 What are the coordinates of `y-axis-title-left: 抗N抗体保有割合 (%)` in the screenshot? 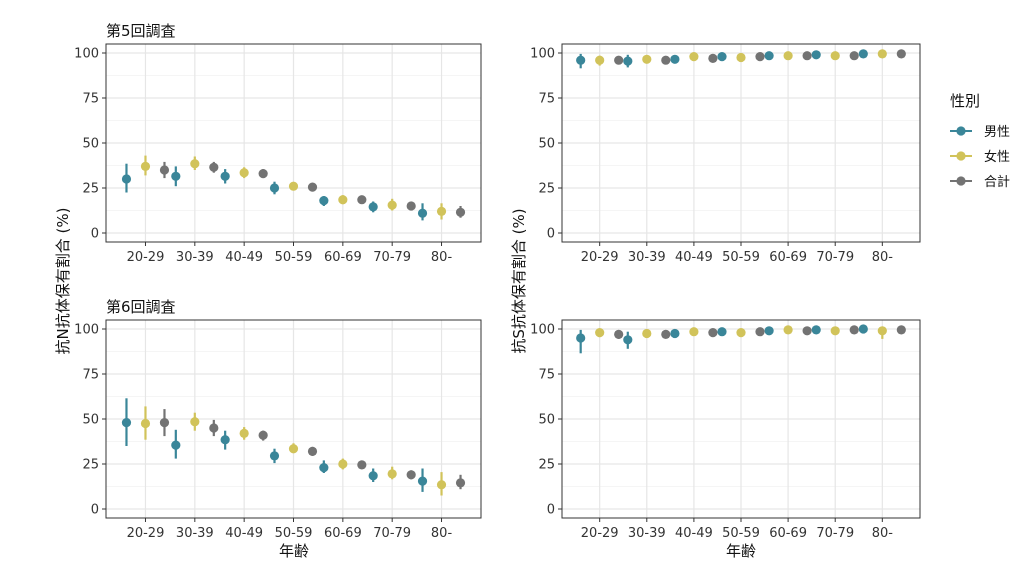 It's located at (63, 281).